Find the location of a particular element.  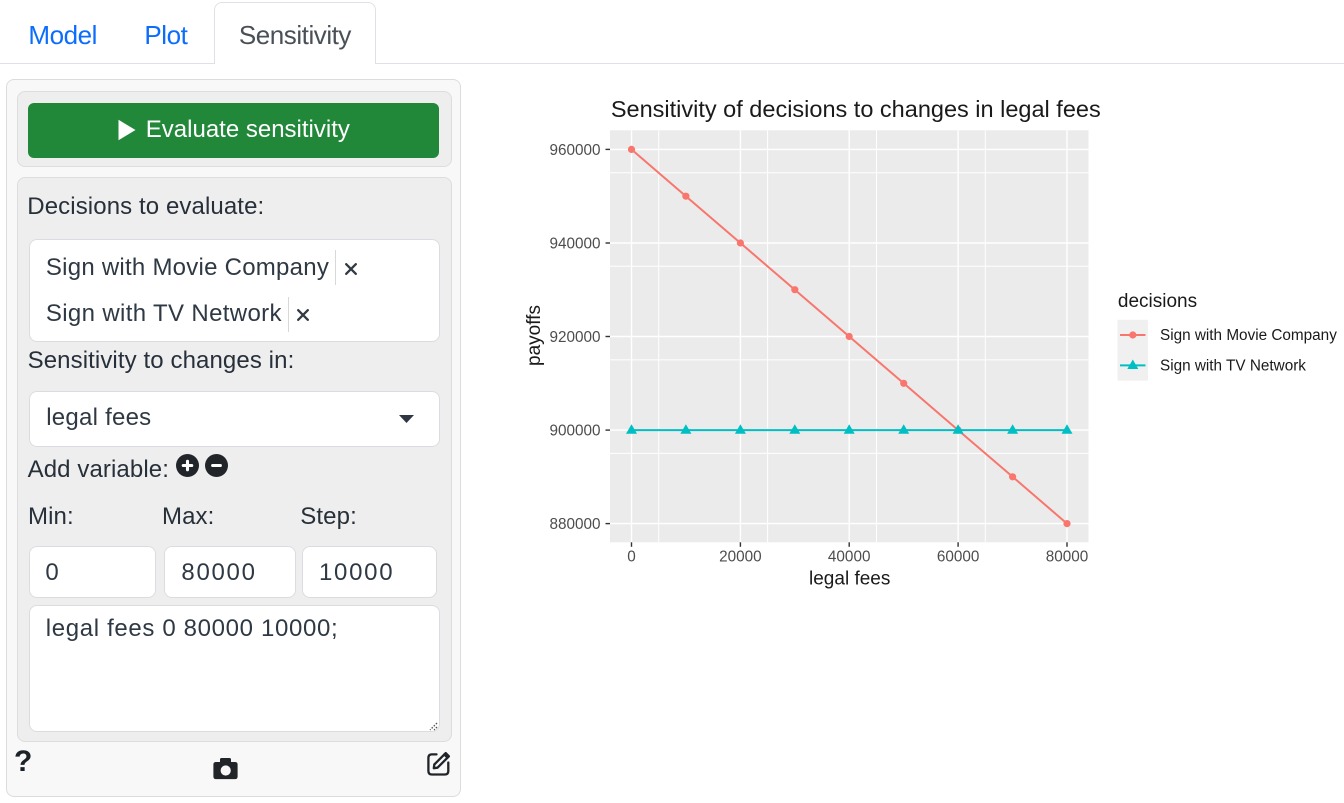

svg-text: 960000 is located at coordinates (574, 150).